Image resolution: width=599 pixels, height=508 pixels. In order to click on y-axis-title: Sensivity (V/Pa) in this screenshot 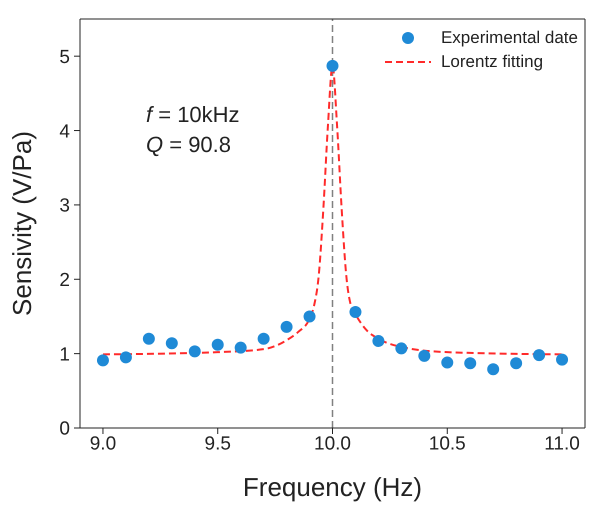, I will do `click(22, 223)`.